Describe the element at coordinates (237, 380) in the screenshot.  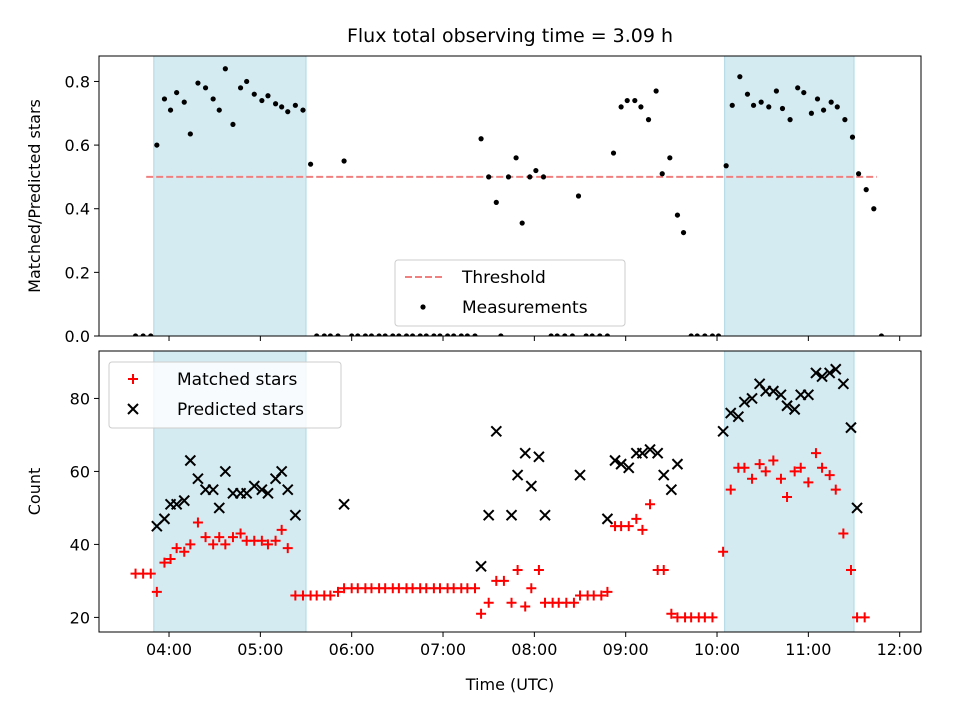
I see `legend-label: Matched stars` at that location.